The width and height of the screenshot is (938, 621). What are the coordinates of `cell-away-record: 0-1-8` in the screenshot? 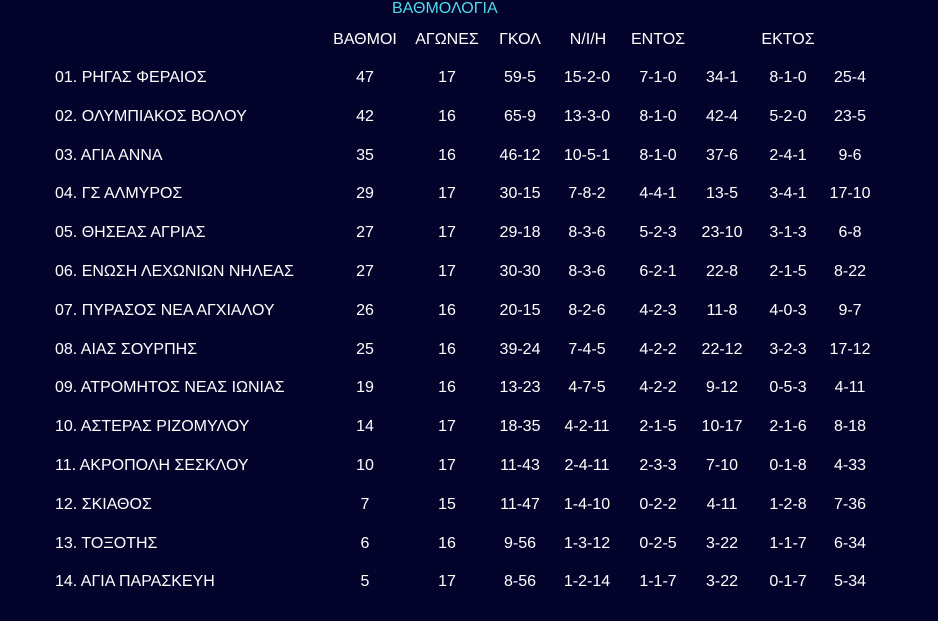 It's located at (788, 465).